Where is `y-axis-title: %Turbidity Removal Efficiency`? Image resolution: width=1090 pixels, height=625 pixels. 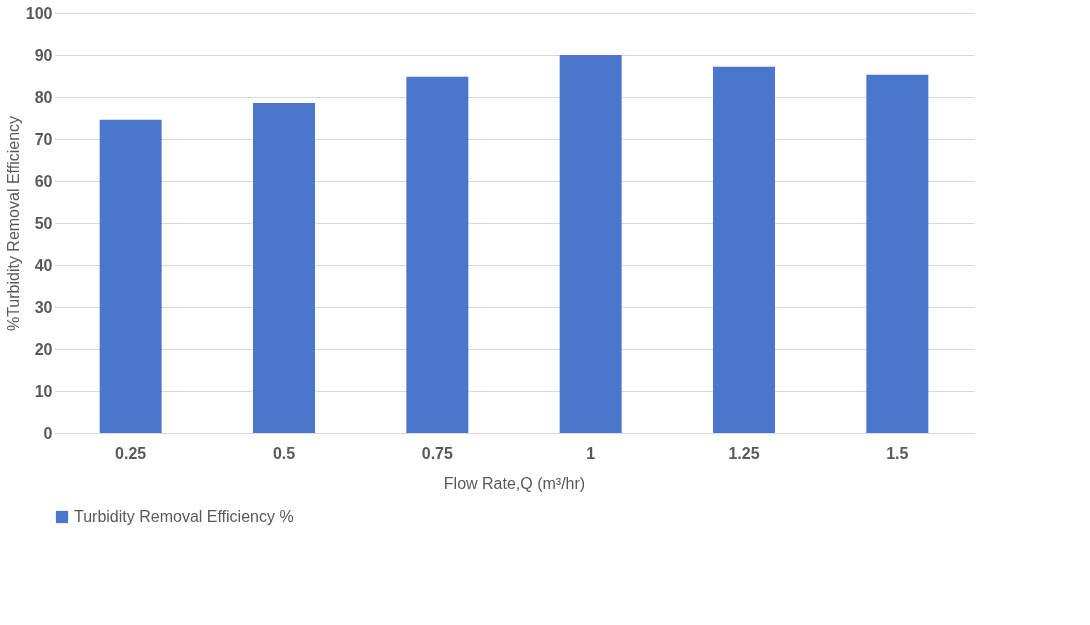 y-axis-title: %Turbidity Removal Efficiency is located at coordinates (13, 223).